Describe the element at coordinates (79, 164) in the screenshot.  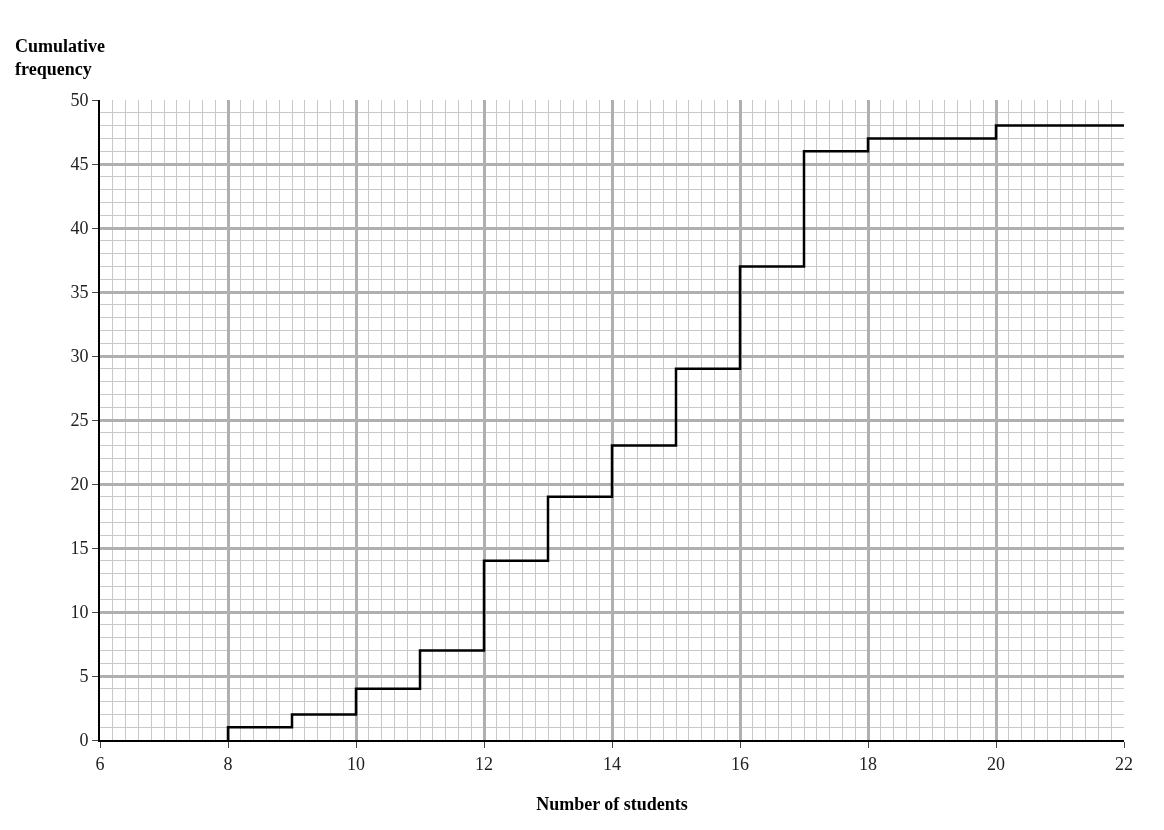
I see `y-tick-label: 45` at that location.